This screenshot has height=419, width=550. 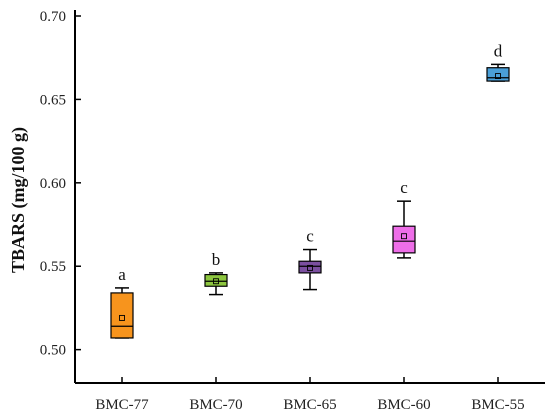 I want to click on x-tick-label: BMC-55, so click(x=497, y=405).